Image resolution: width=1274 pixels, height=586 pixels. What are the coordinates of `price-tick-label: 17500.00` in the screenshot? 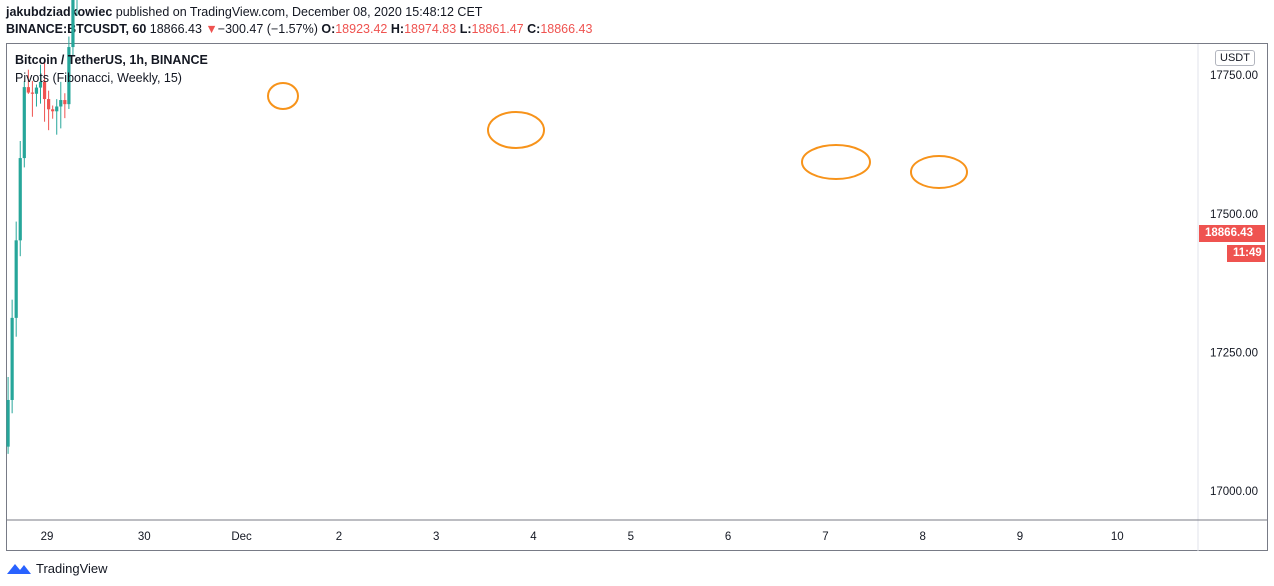 It's located at (1234, 215).